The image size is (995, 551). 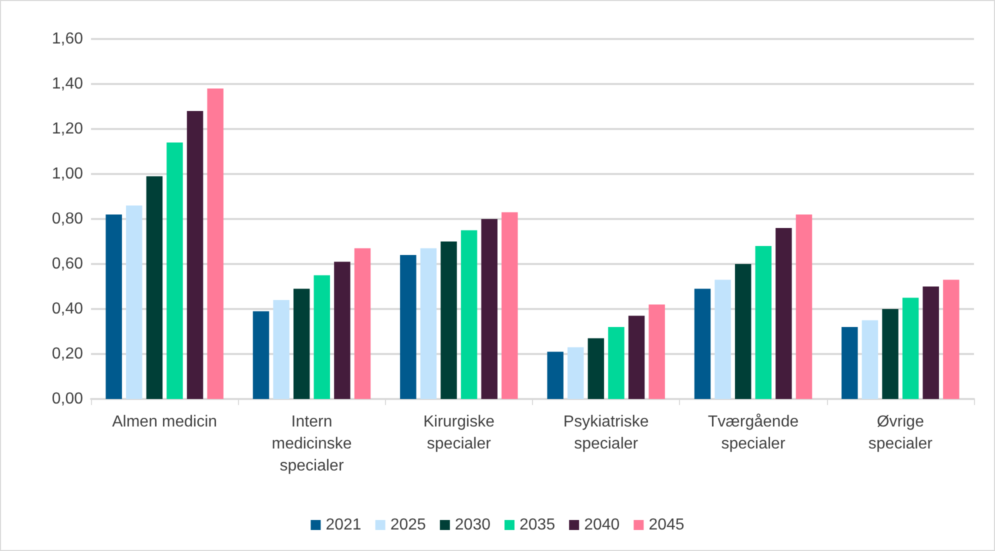 I want to click on x-tick-label: Almen medicin, so click(x=165, y=422).